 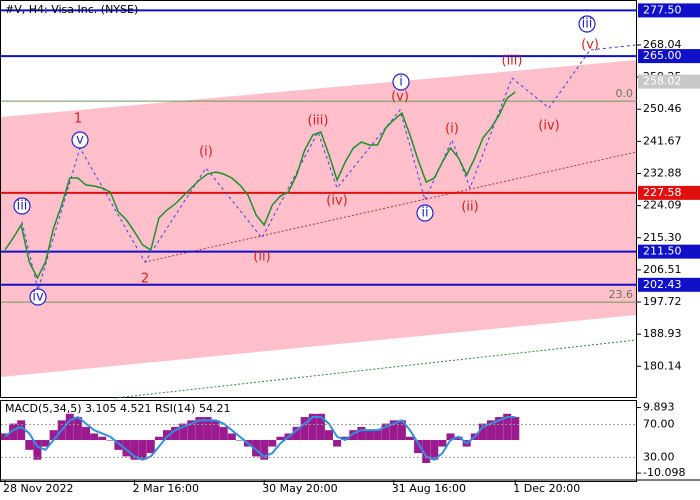 What do you see at coordinates (512, 61) in the screenshot?
I see `wave-label: (iii)` at bounding box center [512, 61].